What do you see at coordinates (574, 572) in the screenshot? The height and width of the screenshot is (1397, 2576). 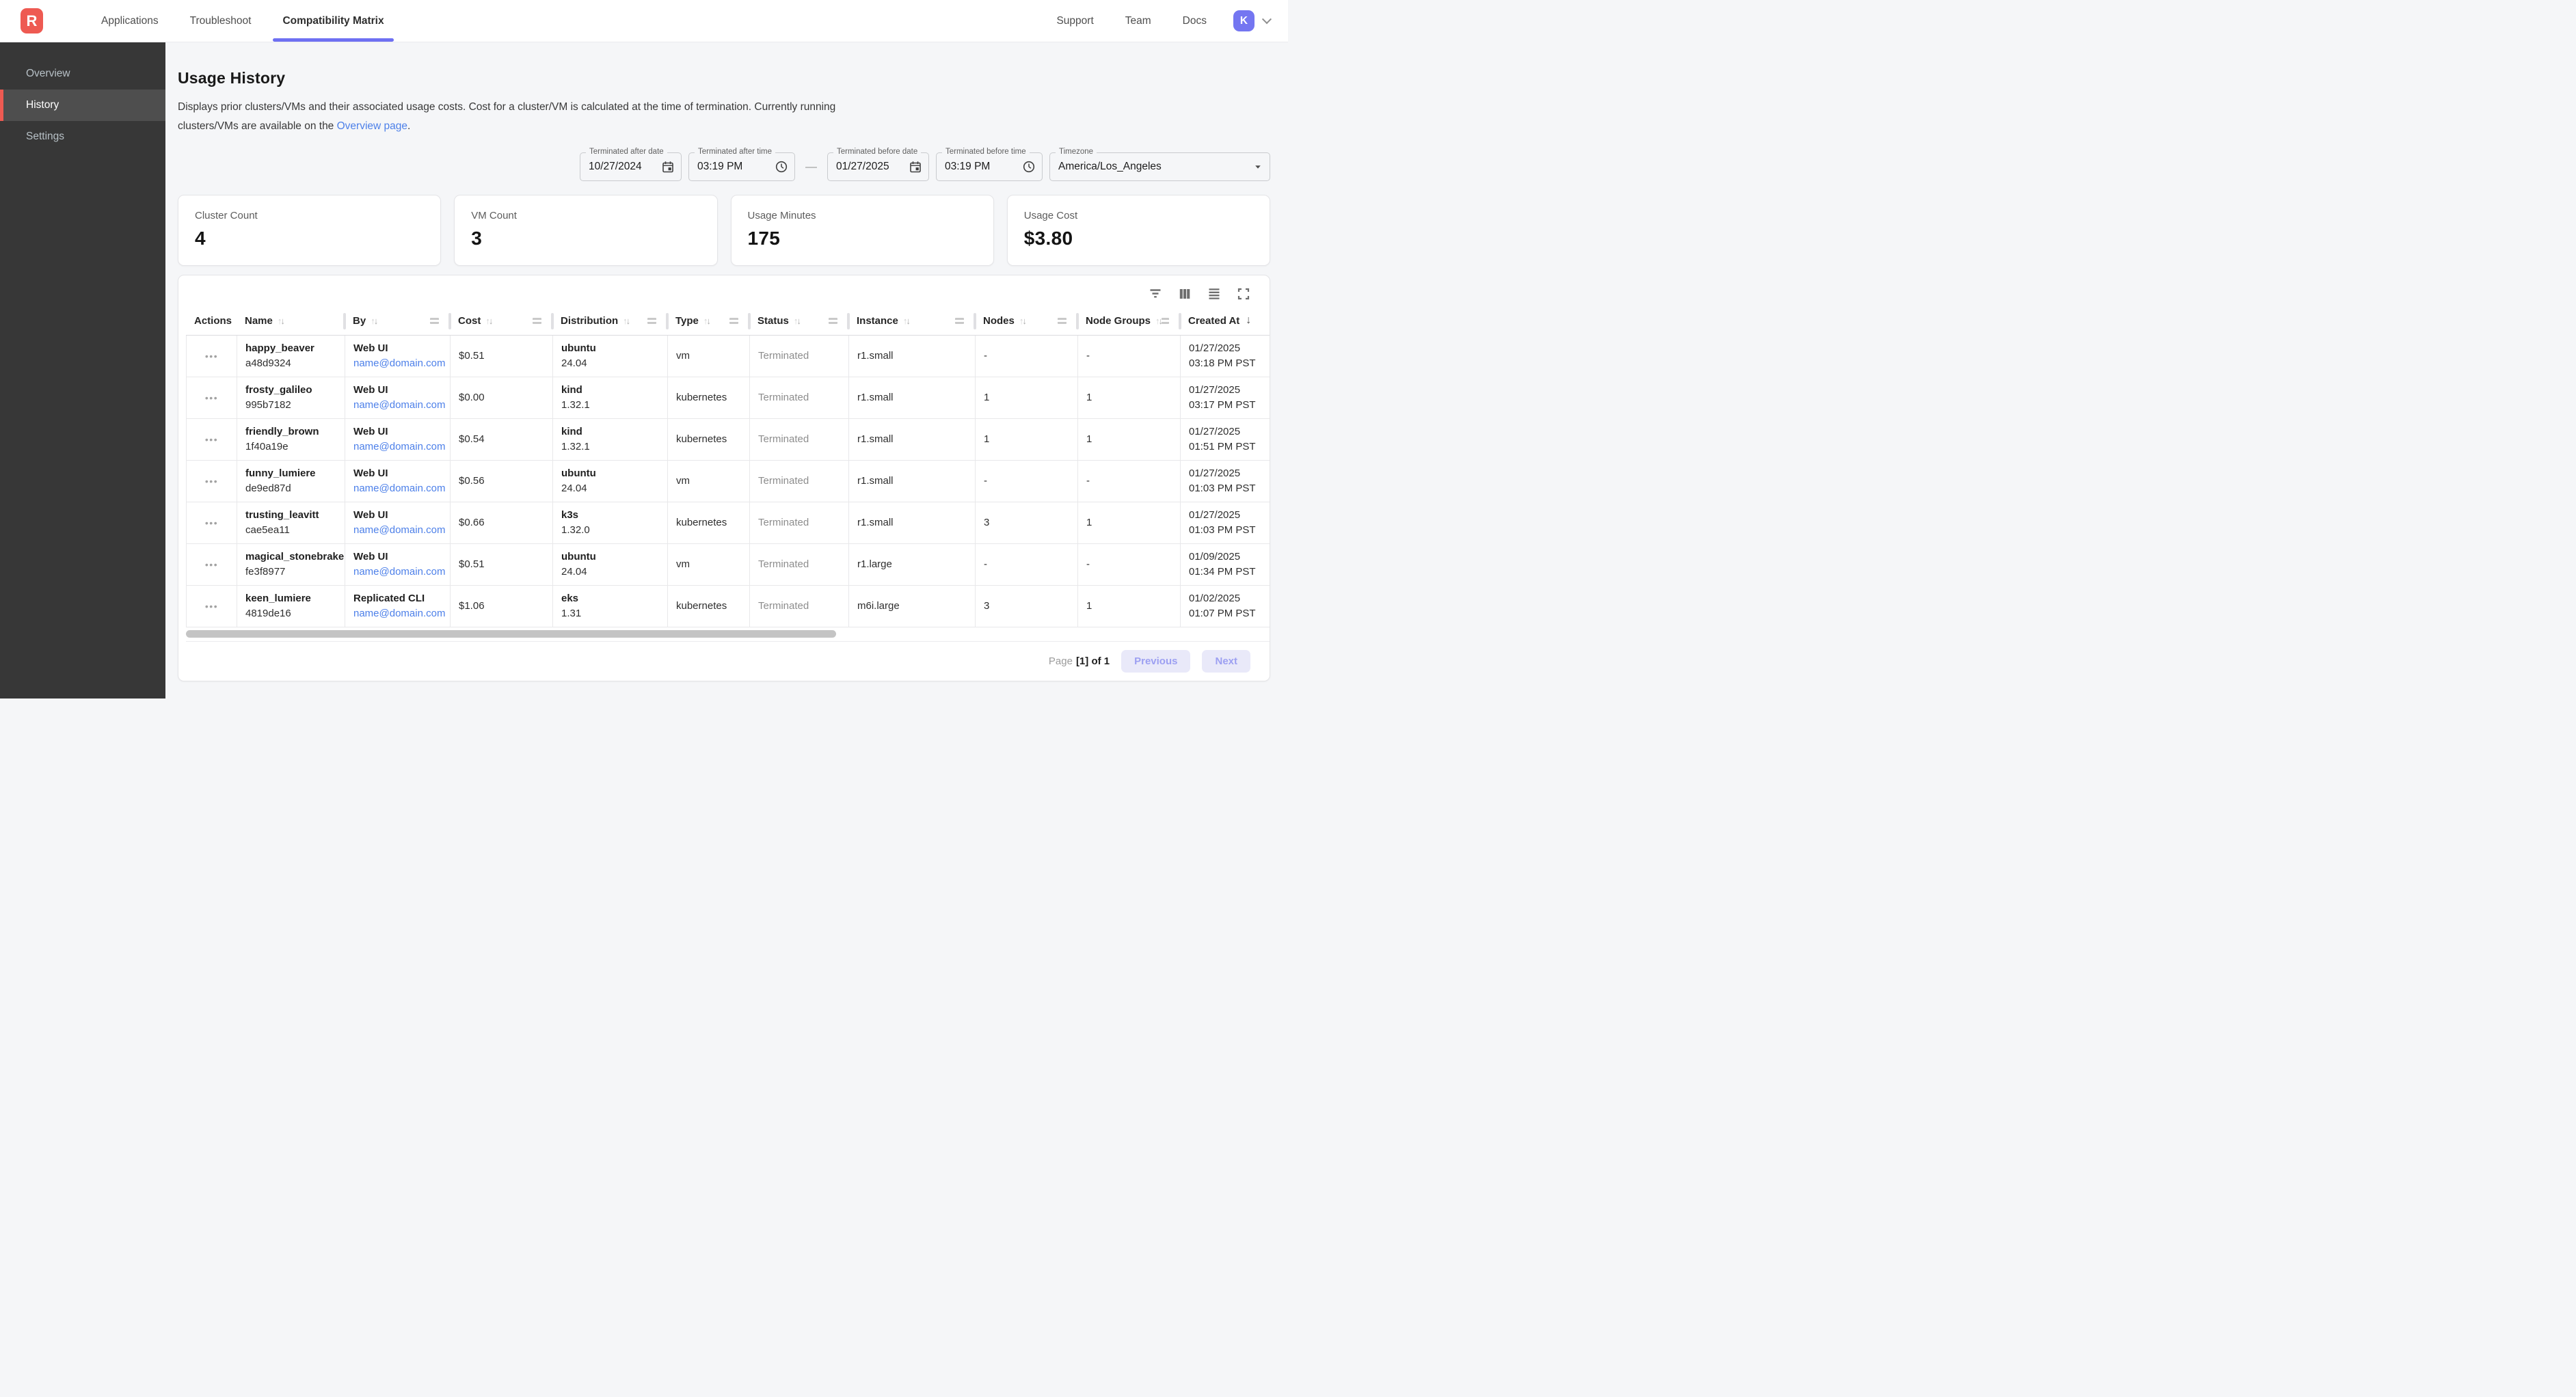 I see `distribution-line2: 24.04` at bounding box center [574, 572].